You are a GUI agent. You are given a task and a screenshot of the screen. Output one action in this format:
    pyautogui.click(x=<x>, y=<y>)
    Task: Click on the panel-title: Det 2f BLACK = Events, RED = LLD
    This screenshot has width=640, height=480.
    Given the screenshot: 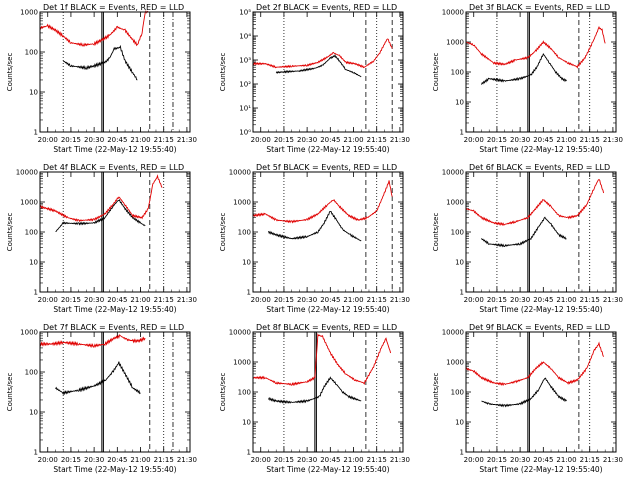 What is the action you would take?
    pyautogui.click(x=326, y=7)
    